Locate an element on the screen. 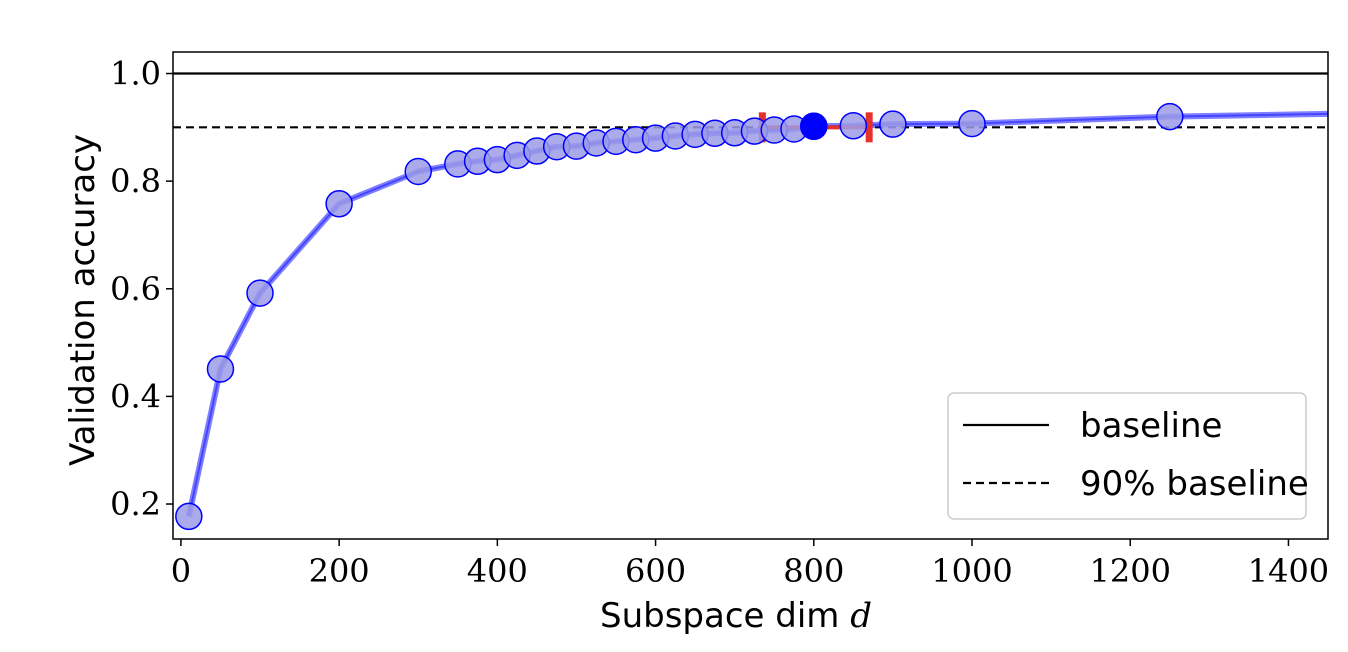 The height and width of the screenshot is (652, 1348). legend-baseline-label: baseline is located at coordinates (1151, 426).